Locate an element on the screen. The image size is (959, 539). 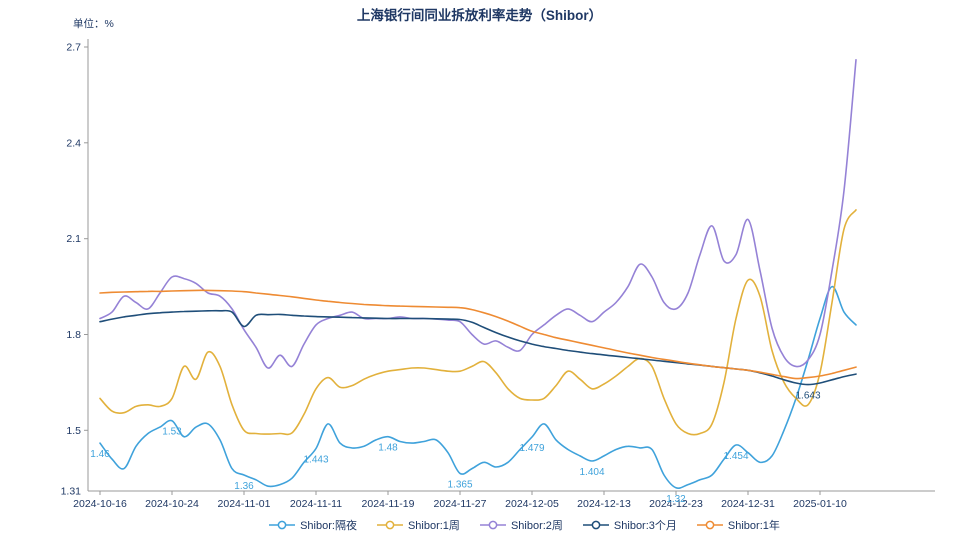
legend-item-2: Shibor:2周 is located at coordinates (521, 525).